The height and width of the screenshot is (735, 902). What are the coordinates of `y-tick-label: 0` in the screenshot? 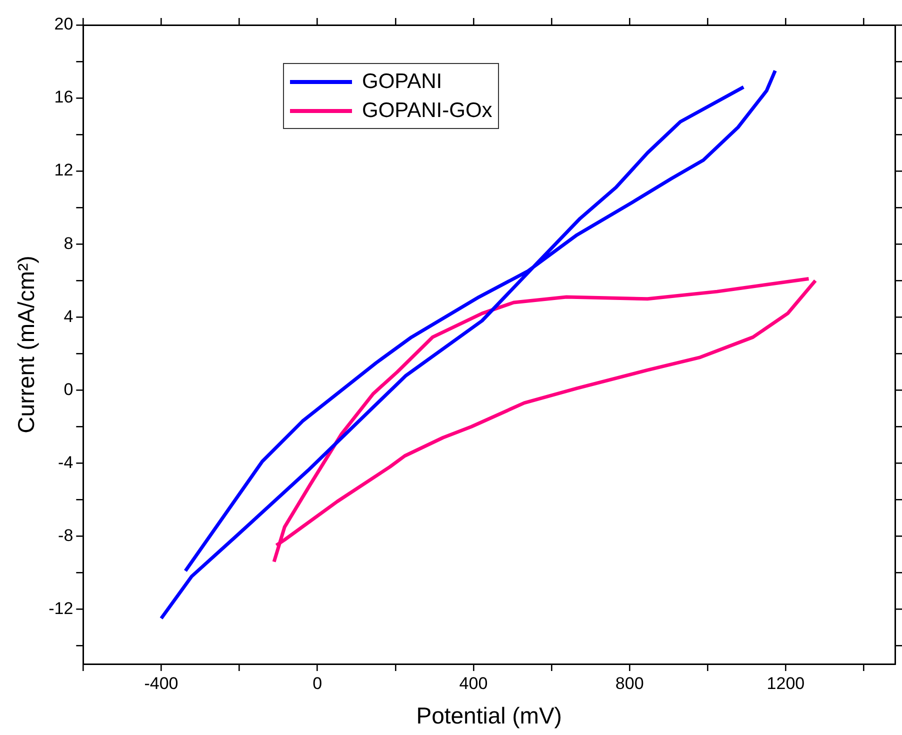 It's located at (69, 389).